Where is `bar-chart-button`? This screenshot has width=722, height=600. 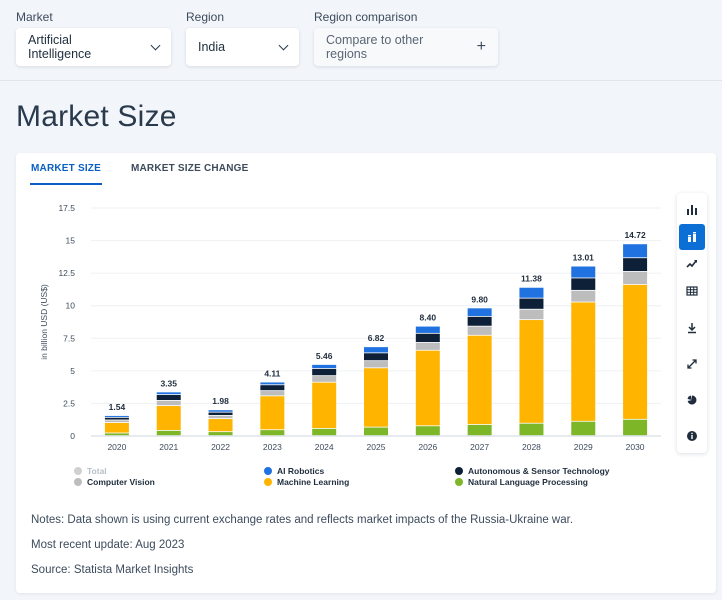
bar-chart-button is located at coordinates (692, 210).